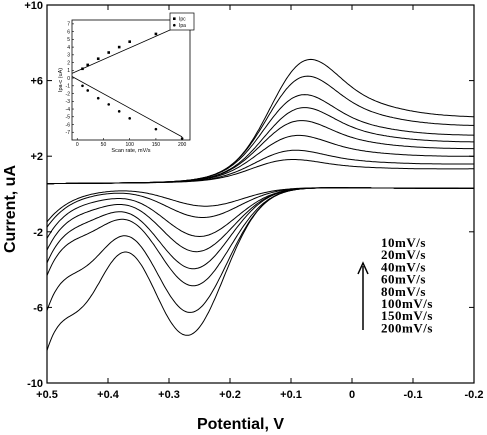  Describe the element at coordinates (61, 80) in the screenshot. I see `inset-y-axis-title: Ipa-c (uA)` at that location.